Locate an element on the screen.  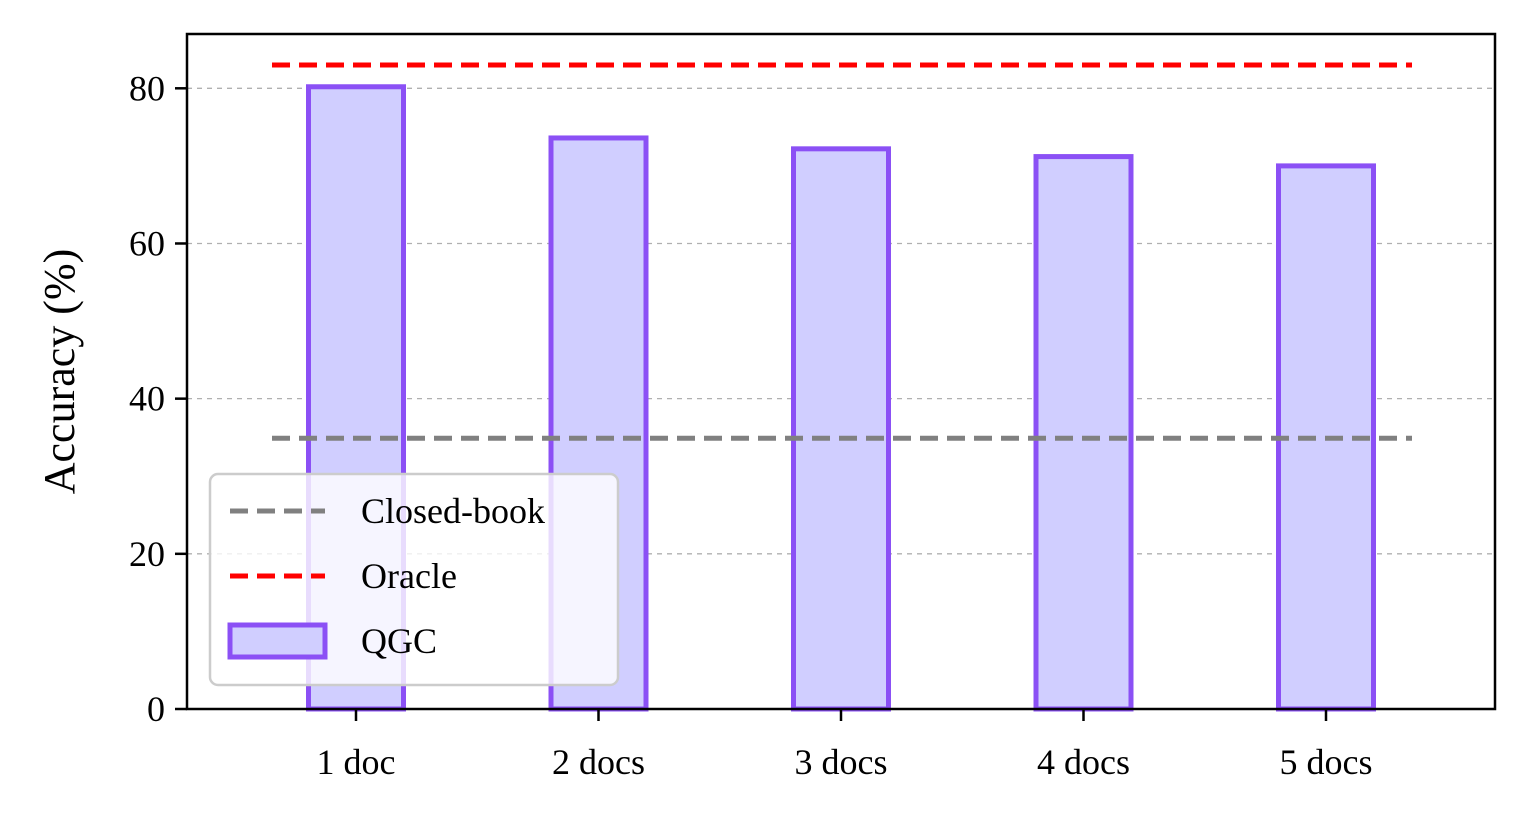
x-tick-label: 3 docs is located at coordinates (841, 762).